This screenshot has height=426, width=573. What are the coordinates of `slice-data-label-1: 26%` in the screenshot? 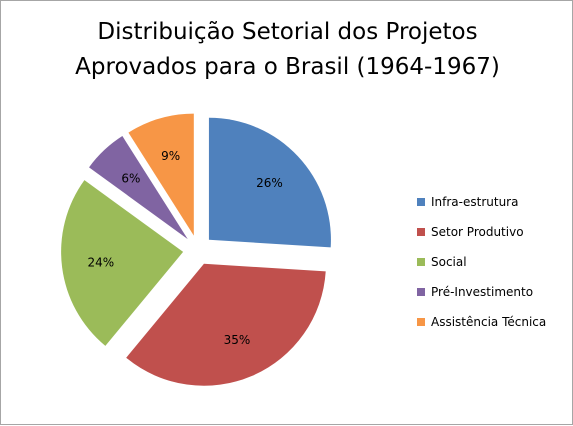 It's located at (269, 183).